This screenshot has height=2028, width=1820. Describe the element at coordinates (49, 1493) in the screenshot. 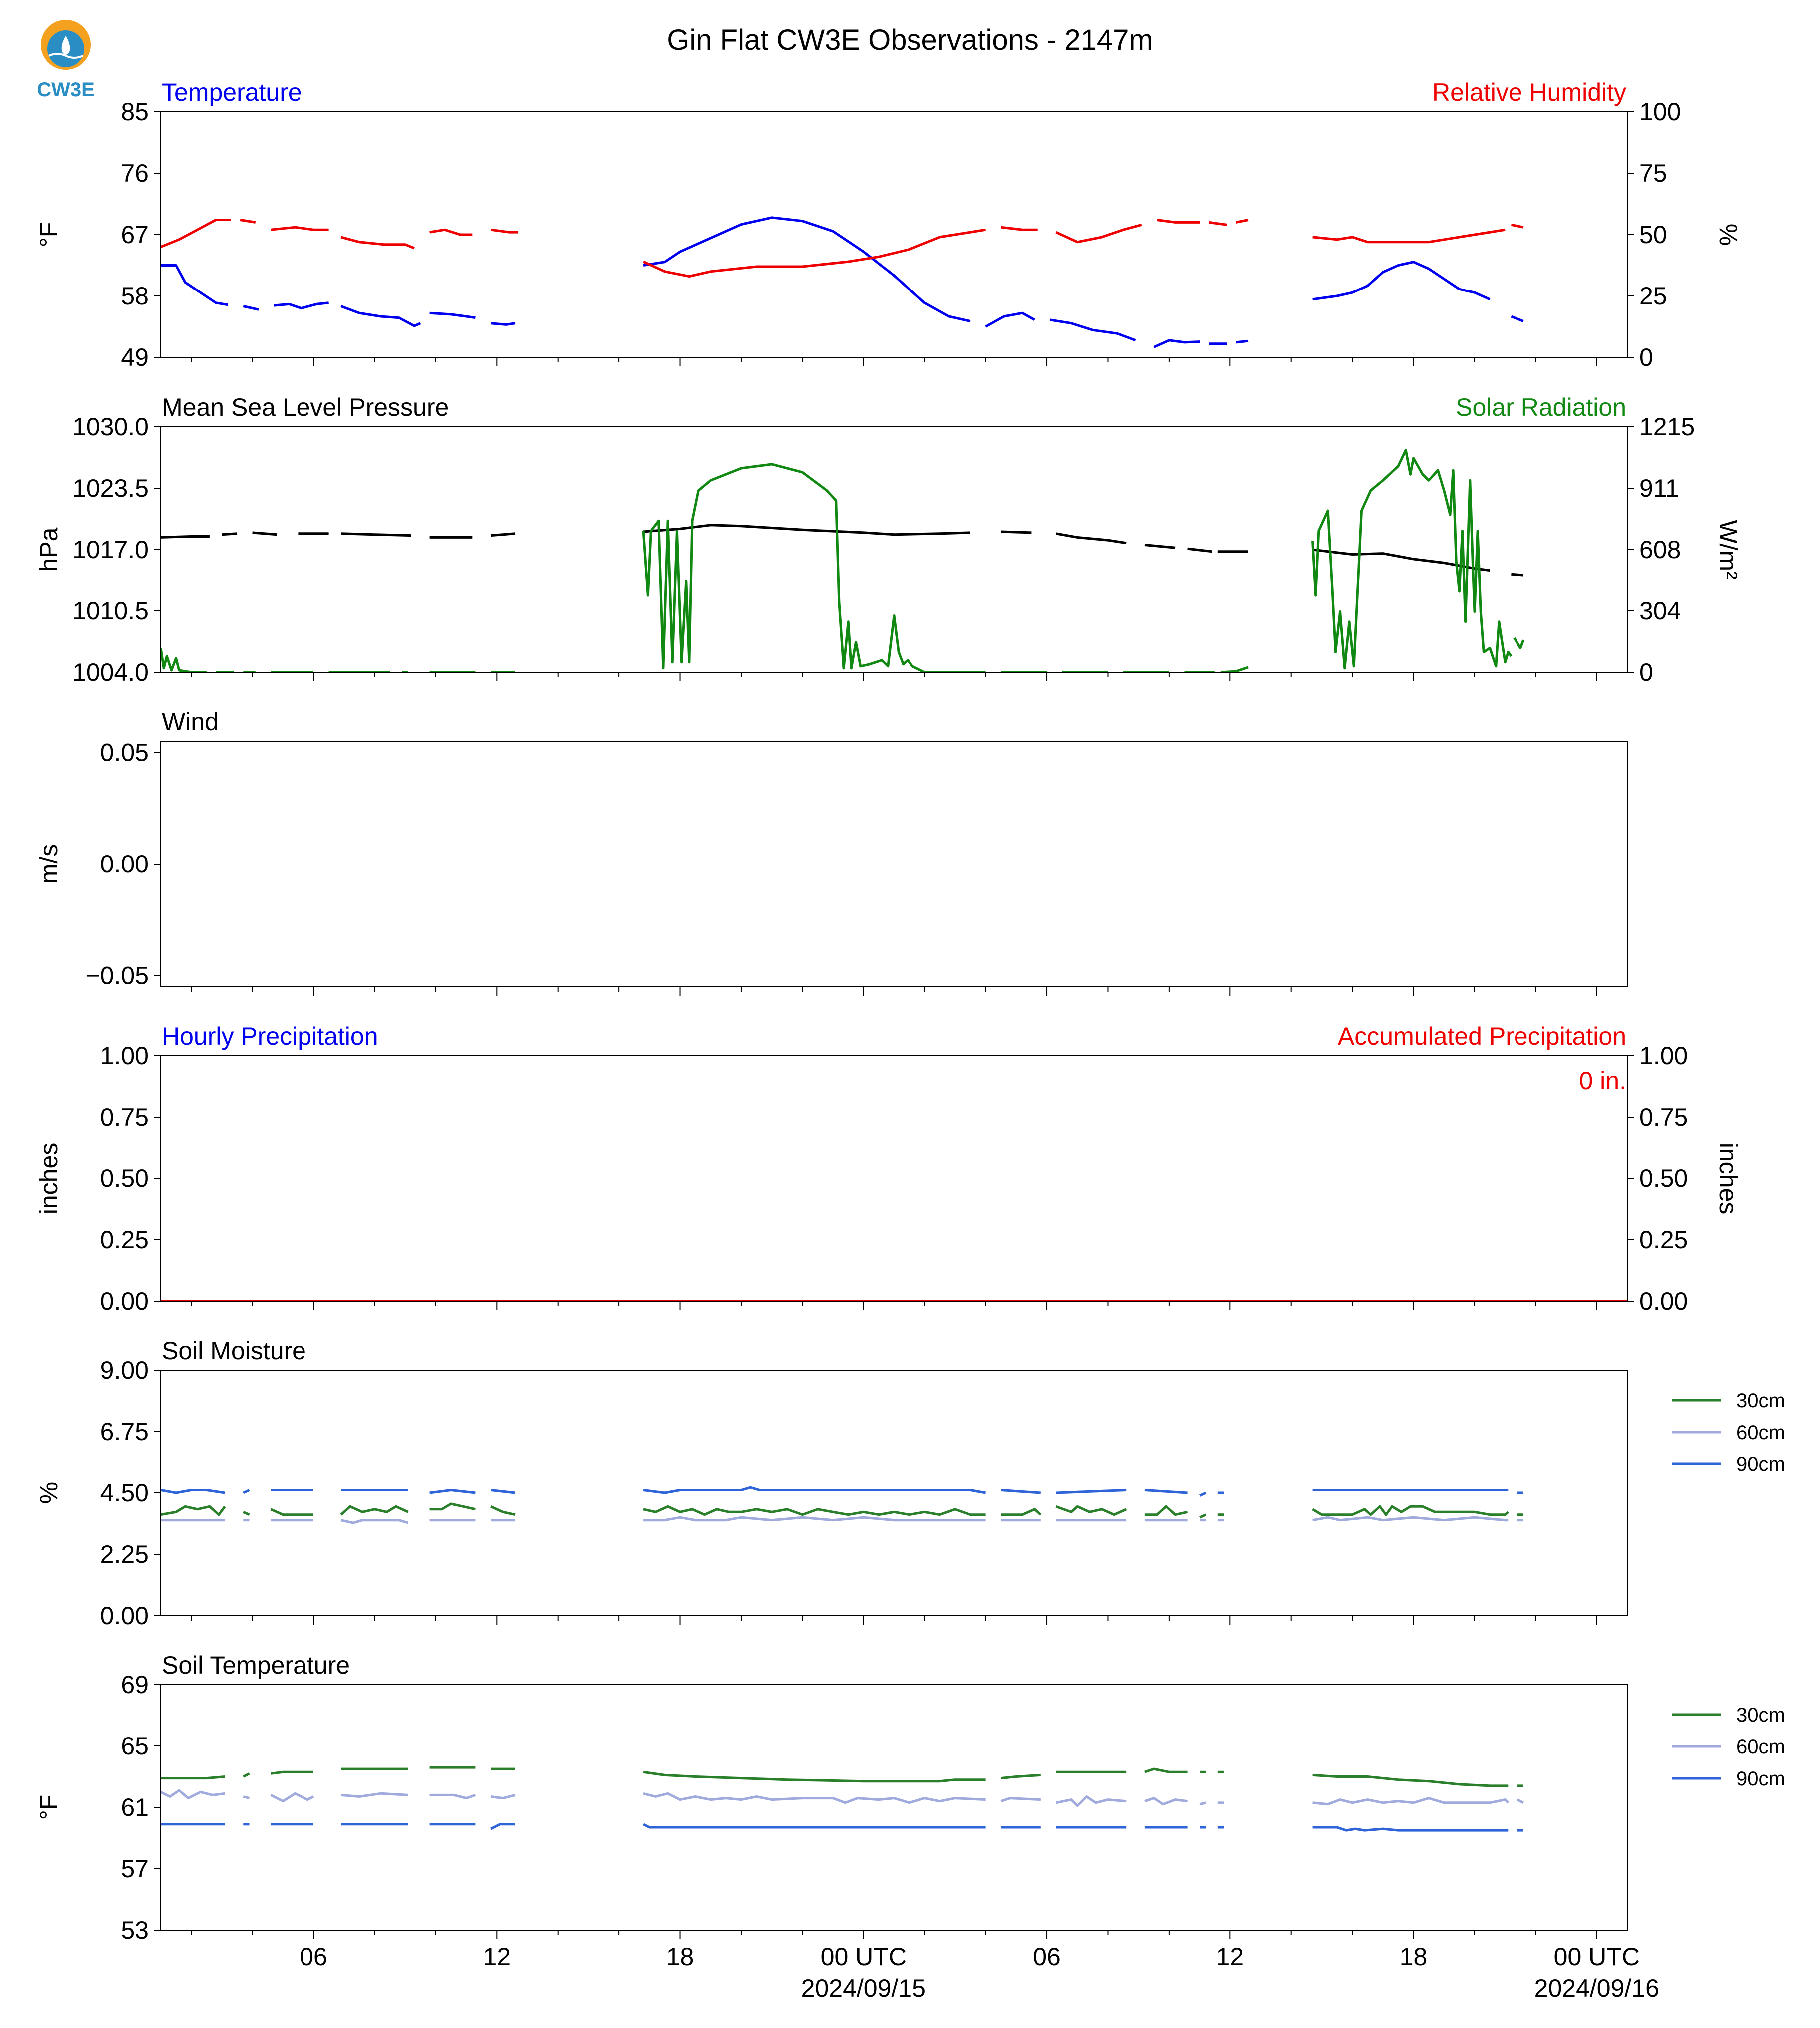

I see `y-axis-label-left: %` at that location.